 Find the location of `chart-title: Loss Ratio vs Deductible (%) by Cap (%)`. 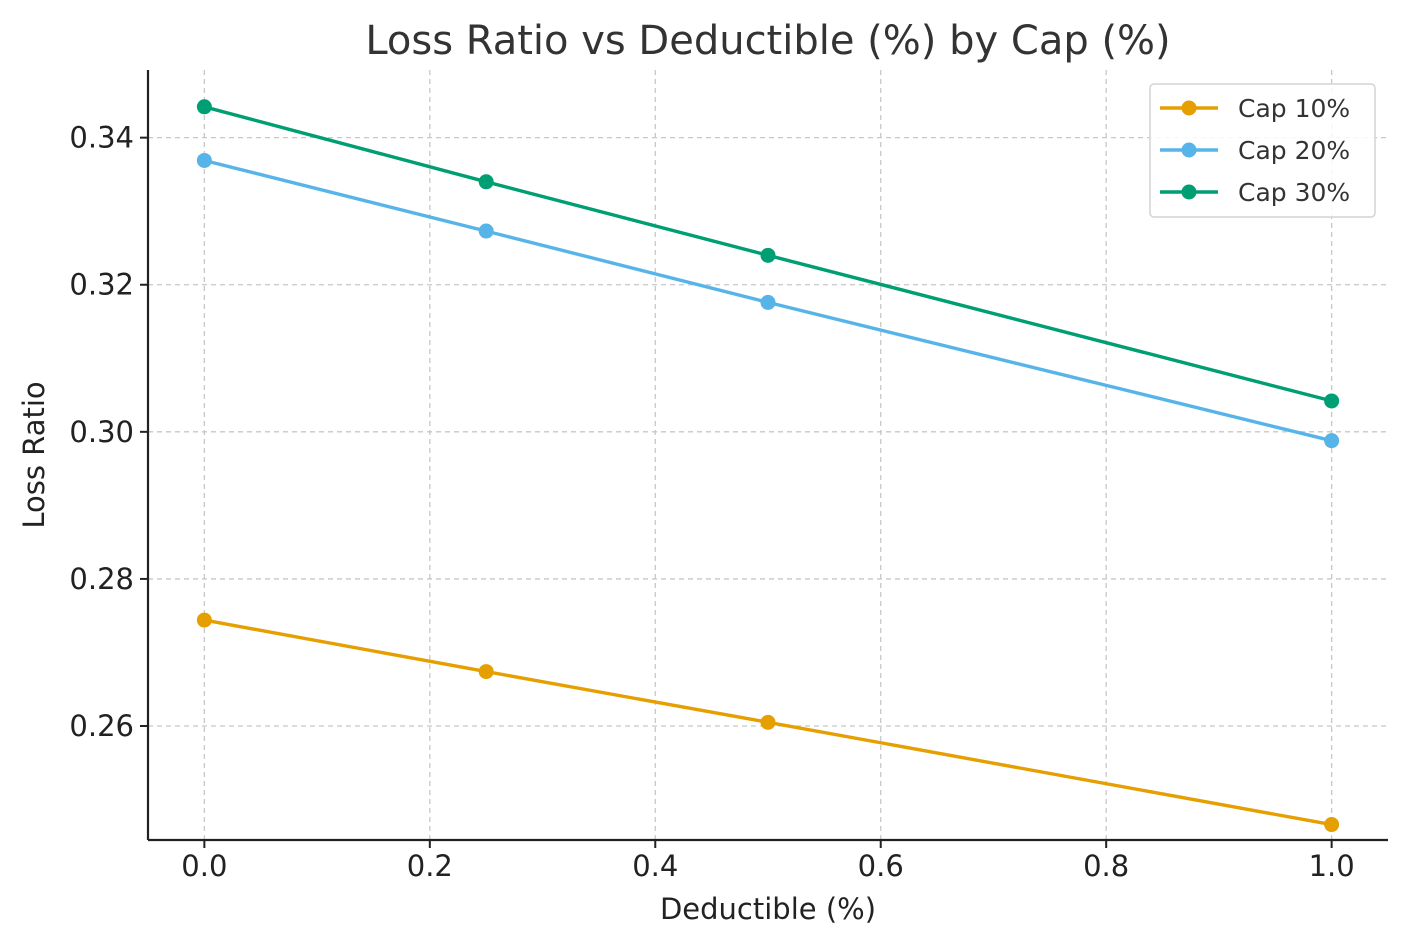

chart-title: Loss Ratio vs Deductible (%) by Cap (%) is located at coordinates (767, 41).